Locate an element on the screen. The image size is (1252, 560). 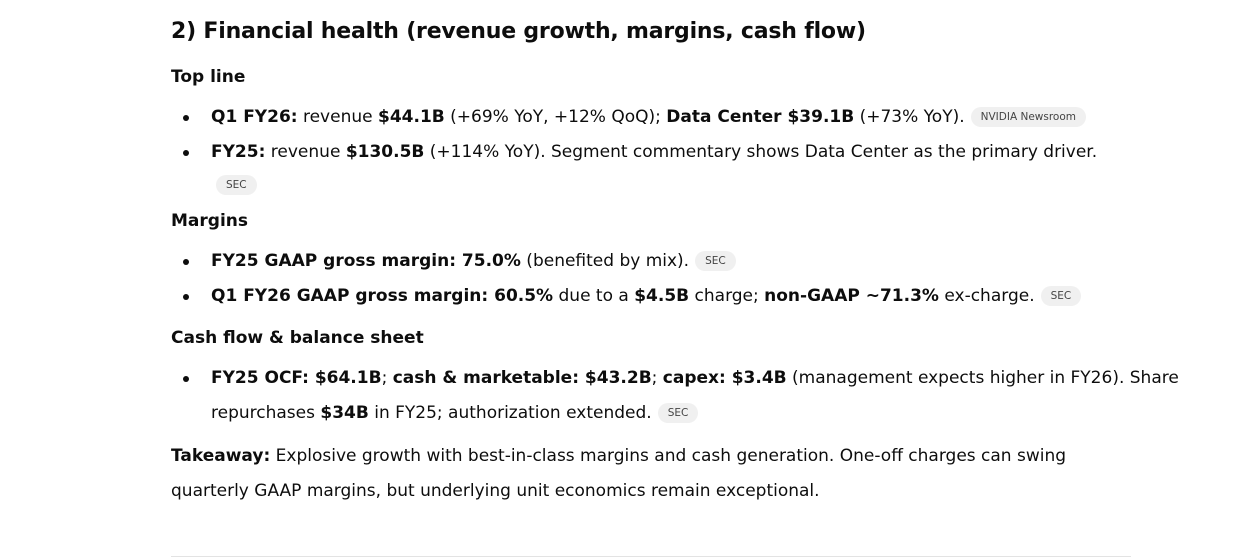
heading-top-line: Top line is located at coordinates (208, 77).